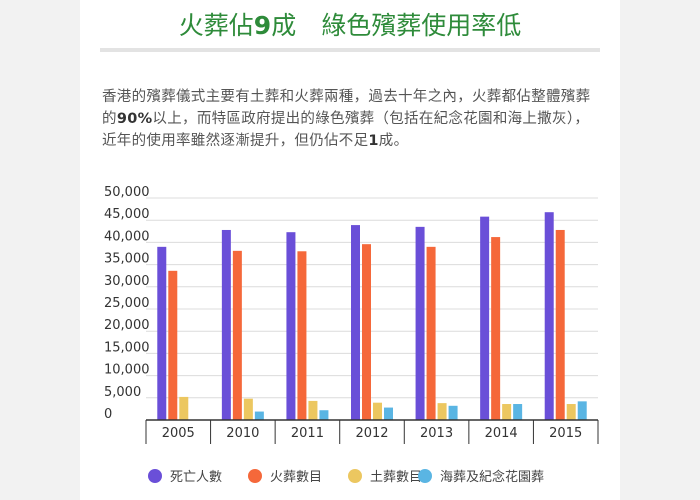 The image size is (700, 500). I want to click on legend-label: 海葬及紀念花園葬, so click(492, 477).